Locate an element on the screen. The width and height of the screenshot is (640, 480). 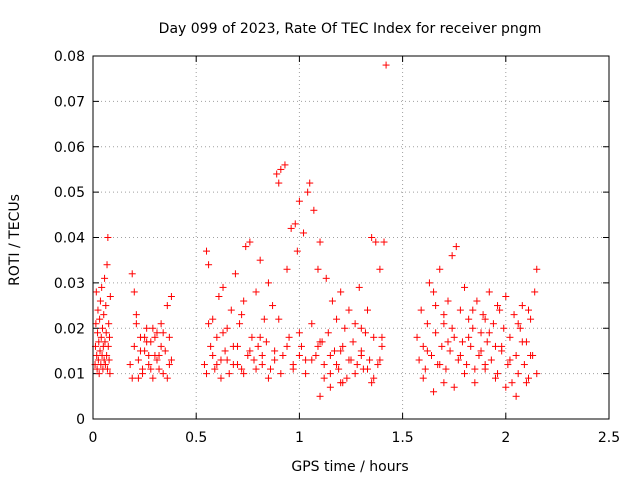
x-tick-label: 0.5 is located at coordinates (196, 438).